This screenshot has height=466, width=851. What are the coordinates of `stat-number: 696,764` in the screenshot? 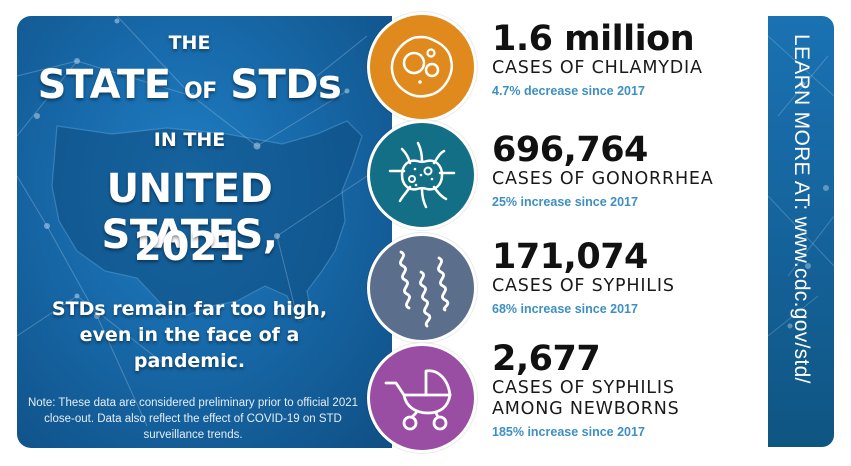 It's located at (570, 150).